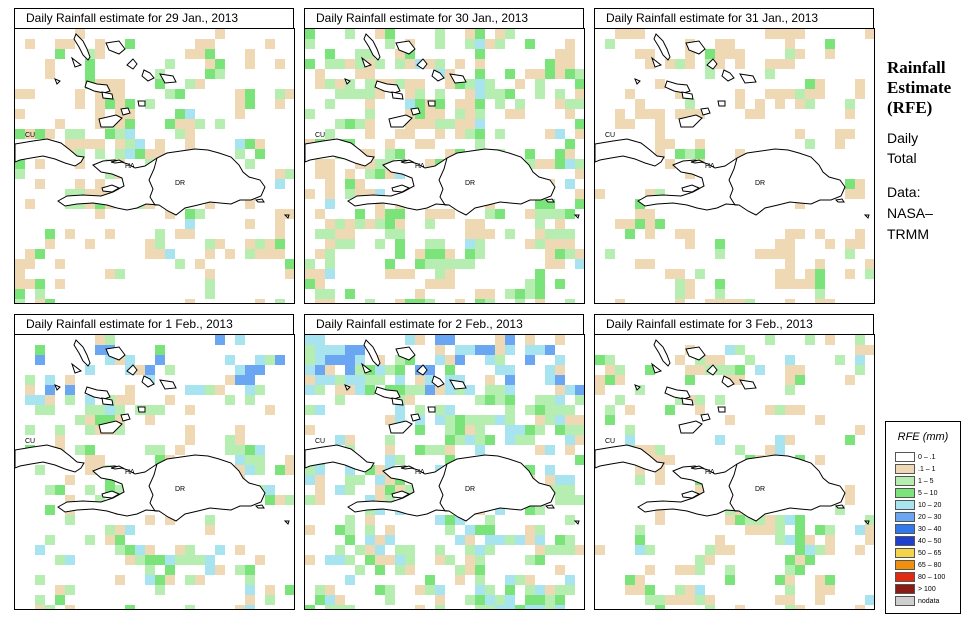 The image size is (971, 635). What do you see at coordinates (320, 441) in the screenshot?
I see `country-label: CU` at bounding box center [320, 441].